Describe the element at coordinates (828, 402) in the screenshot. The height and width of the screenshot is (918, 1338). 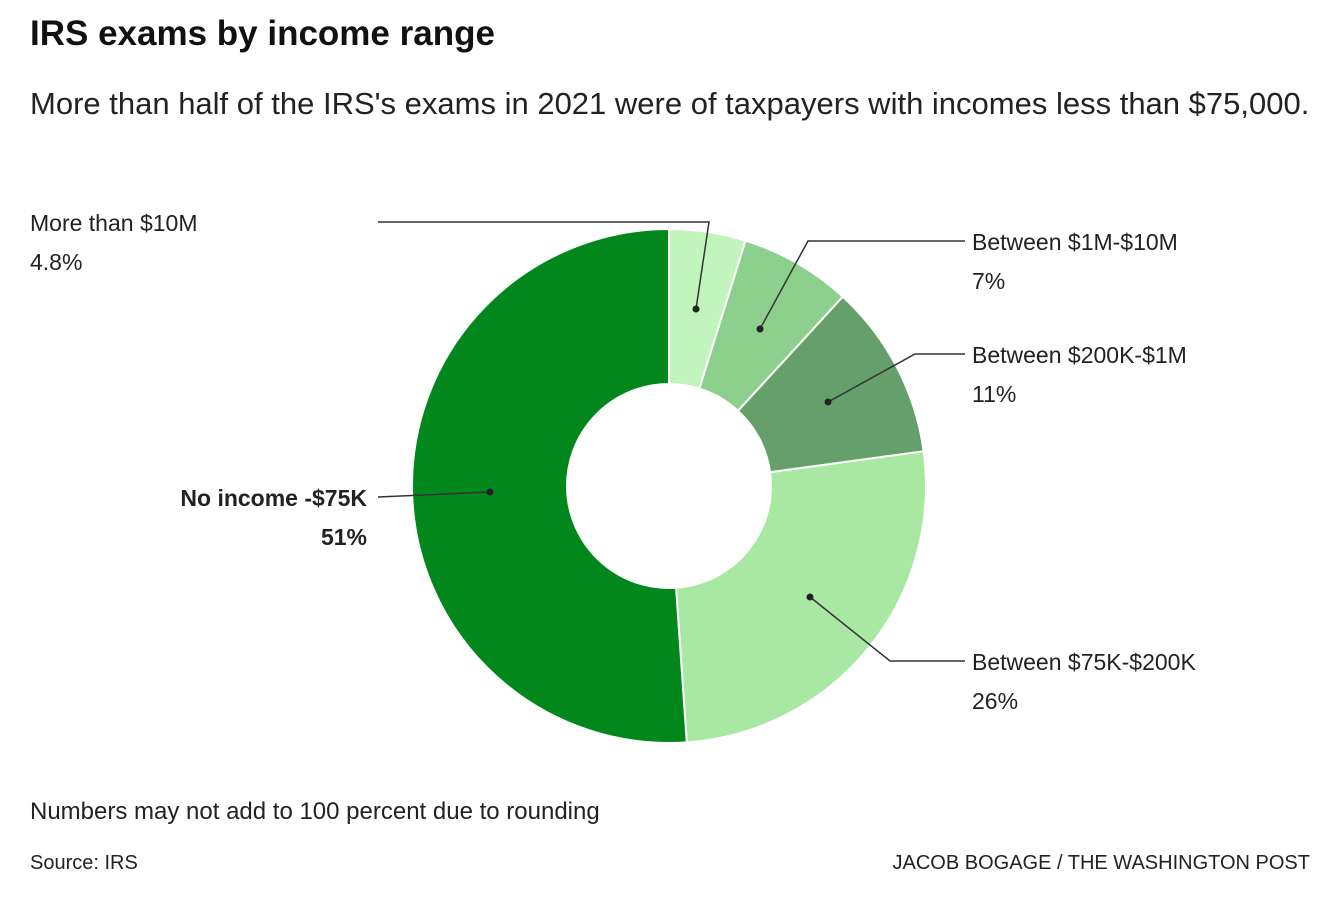
I see `leader-dot-between-200k-1m` at that location.